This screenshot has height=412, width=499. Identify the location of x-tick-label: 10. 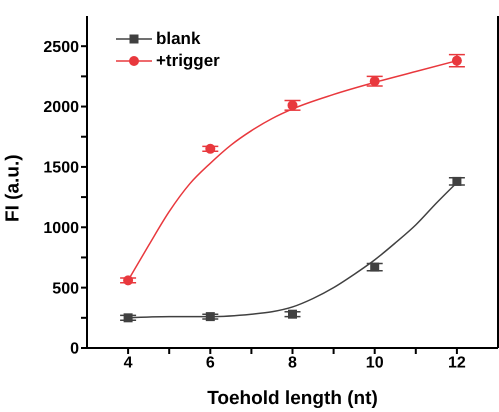
(375, 363).